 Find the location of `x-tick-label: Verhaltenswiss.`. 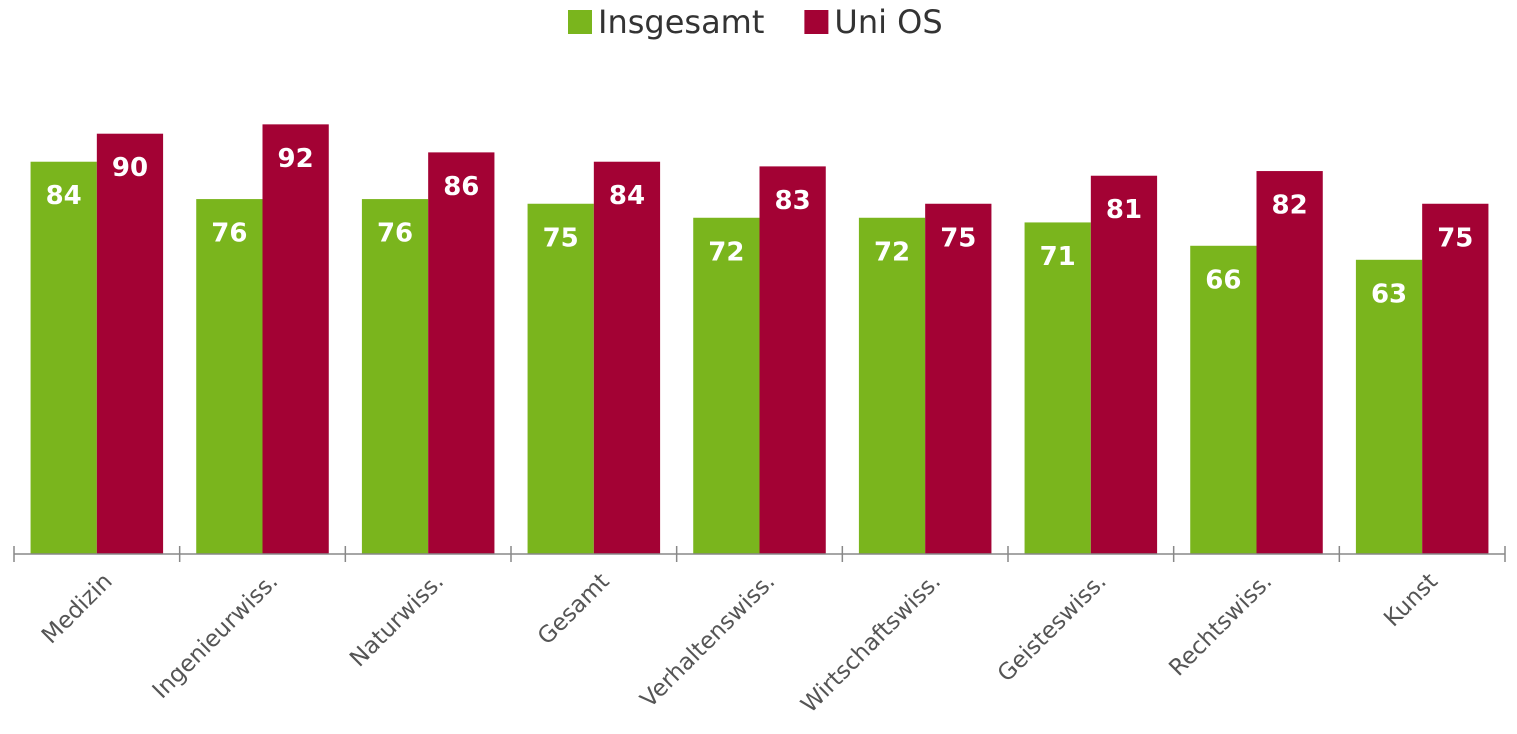

x-tick-label: Verhaltenswiss. is located at coordinates (708, 640).